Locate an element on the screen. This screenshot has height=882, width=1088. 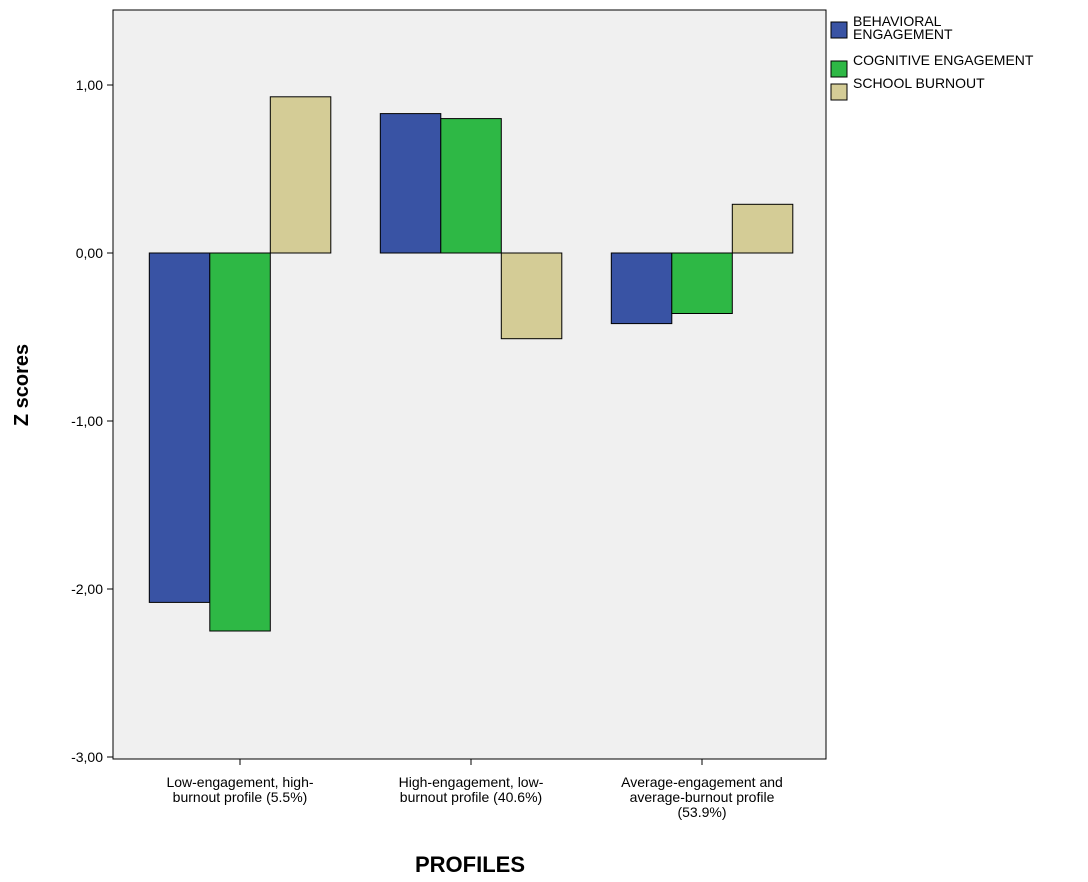
legend-label: SCHOOL BURNOUT is located at coordinates (919, 83).